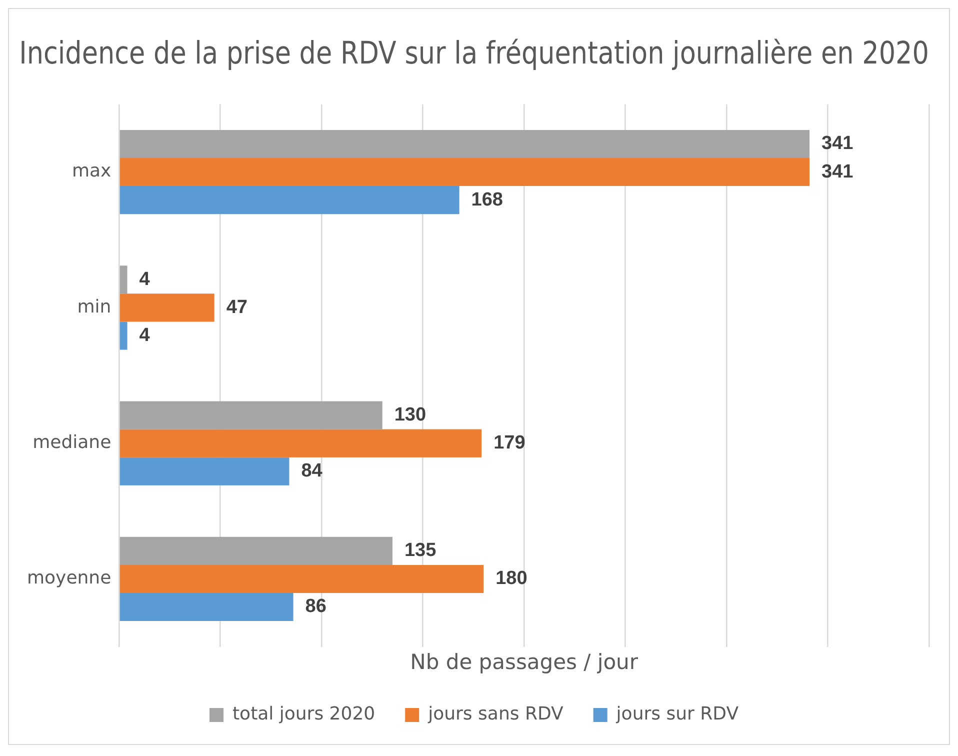 This screenshot has width=958, height=756. What do you see at coordinates (512, 579) in the screenshot?
I see `data-label: 180` at bounding box center [512, 579].